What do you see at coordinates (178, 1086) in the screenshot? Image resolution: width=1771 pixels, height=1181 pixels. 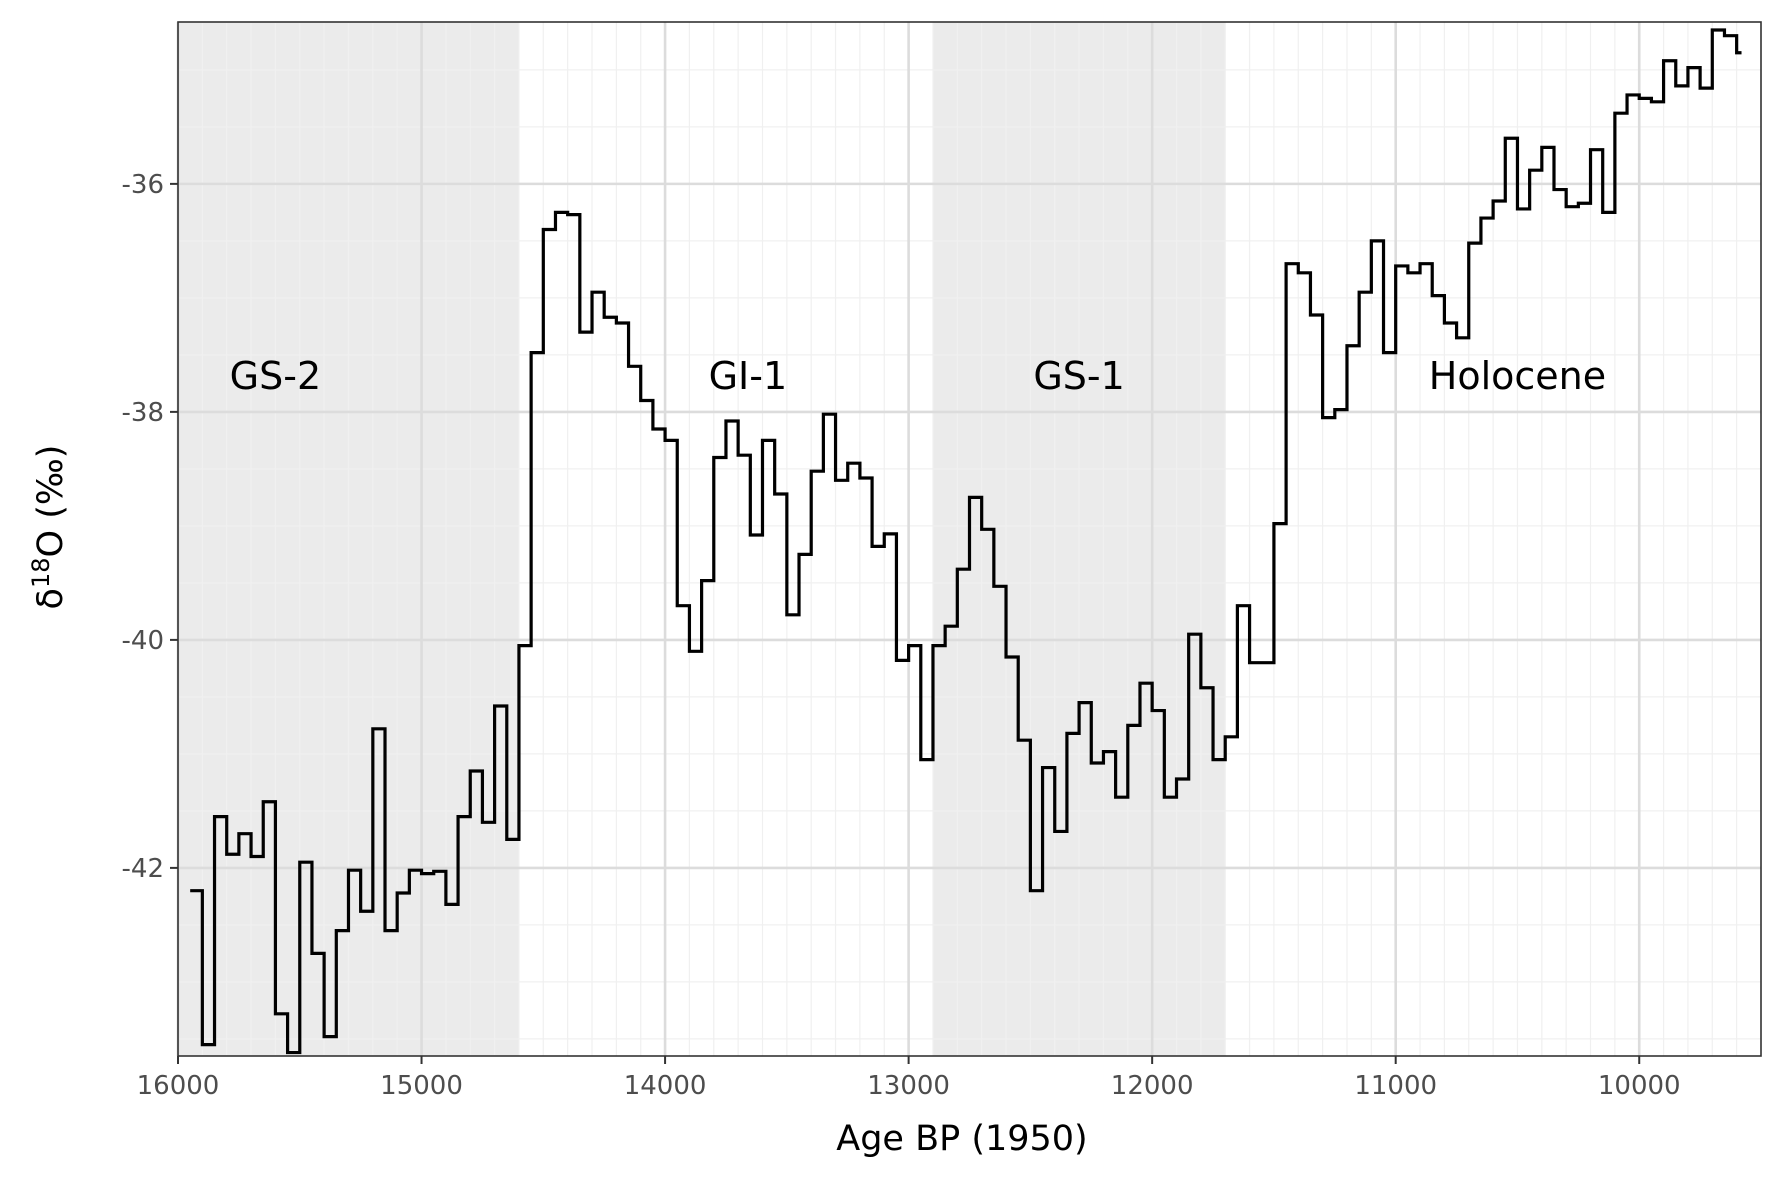 I see `x-tick-label: 16000` at bounding box center [178, 1086].